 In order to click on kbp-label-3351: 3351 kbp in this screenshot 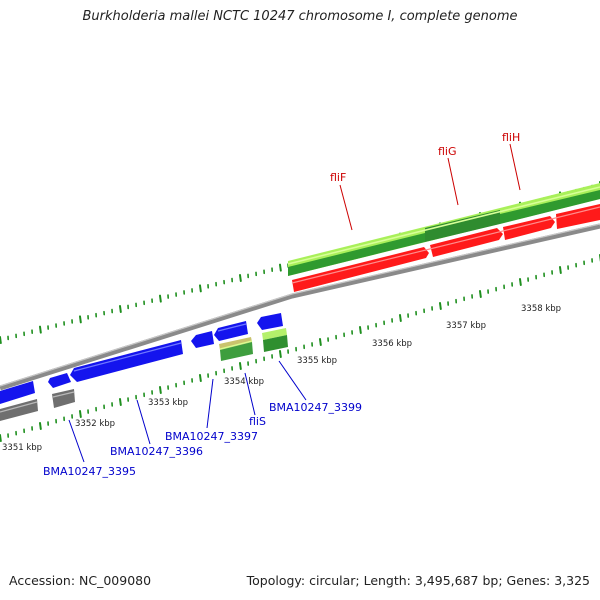, I will do `click(22, 448)`.